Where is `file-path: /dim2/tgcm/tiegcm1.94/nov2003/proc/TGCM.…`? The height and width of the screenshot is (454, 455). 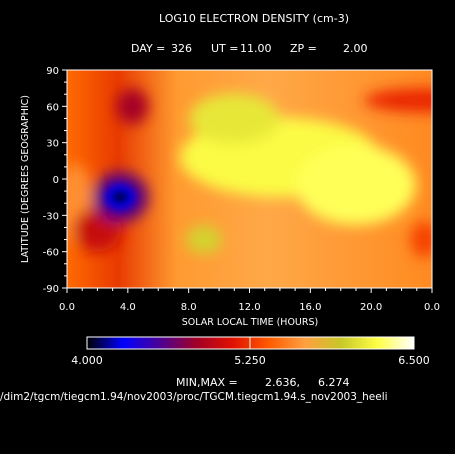 file-path: /dim2/tgcm/tiegcm1.94/nov2003/proc/TGCM.… is located at coordinates (194, 397).